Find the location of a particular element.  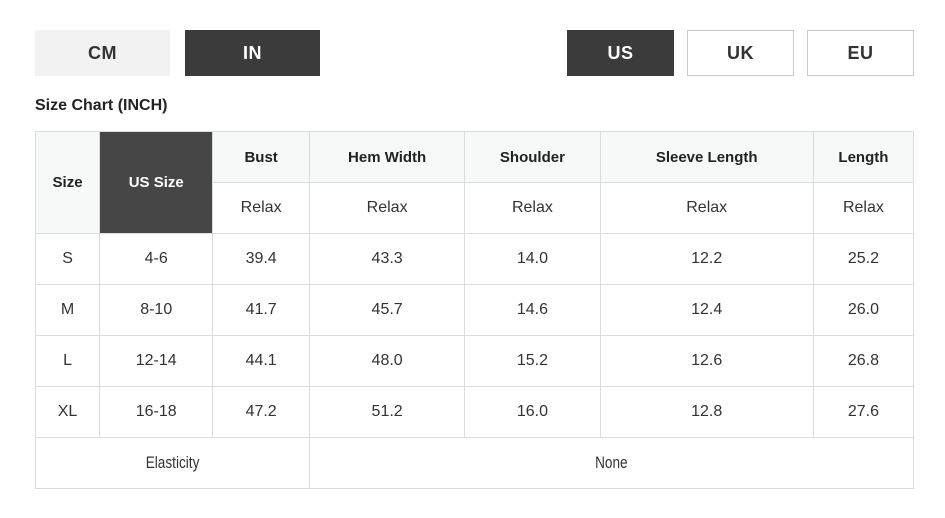

measure-cell: 12.8 is located at coordinates (706, 412).